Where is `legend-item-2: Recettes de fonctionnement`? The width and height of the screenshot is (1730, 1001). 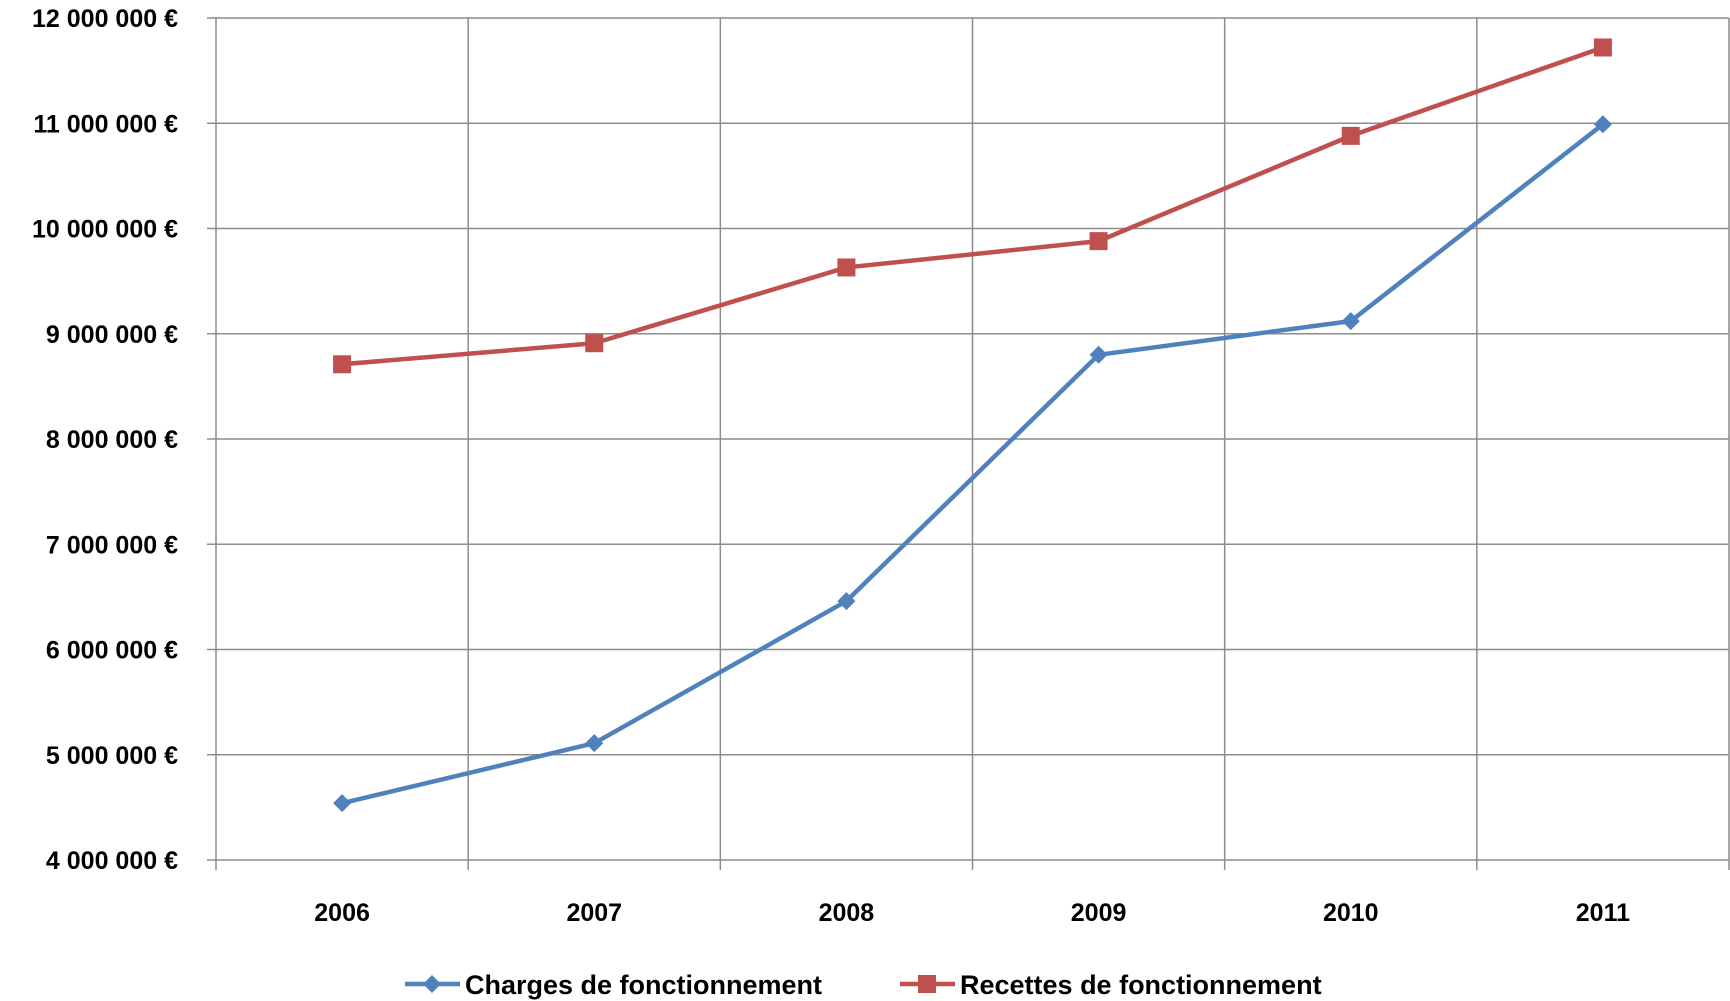
legend-item-2: Recettes de fonctionnement is located at coordinates (1111, 985).